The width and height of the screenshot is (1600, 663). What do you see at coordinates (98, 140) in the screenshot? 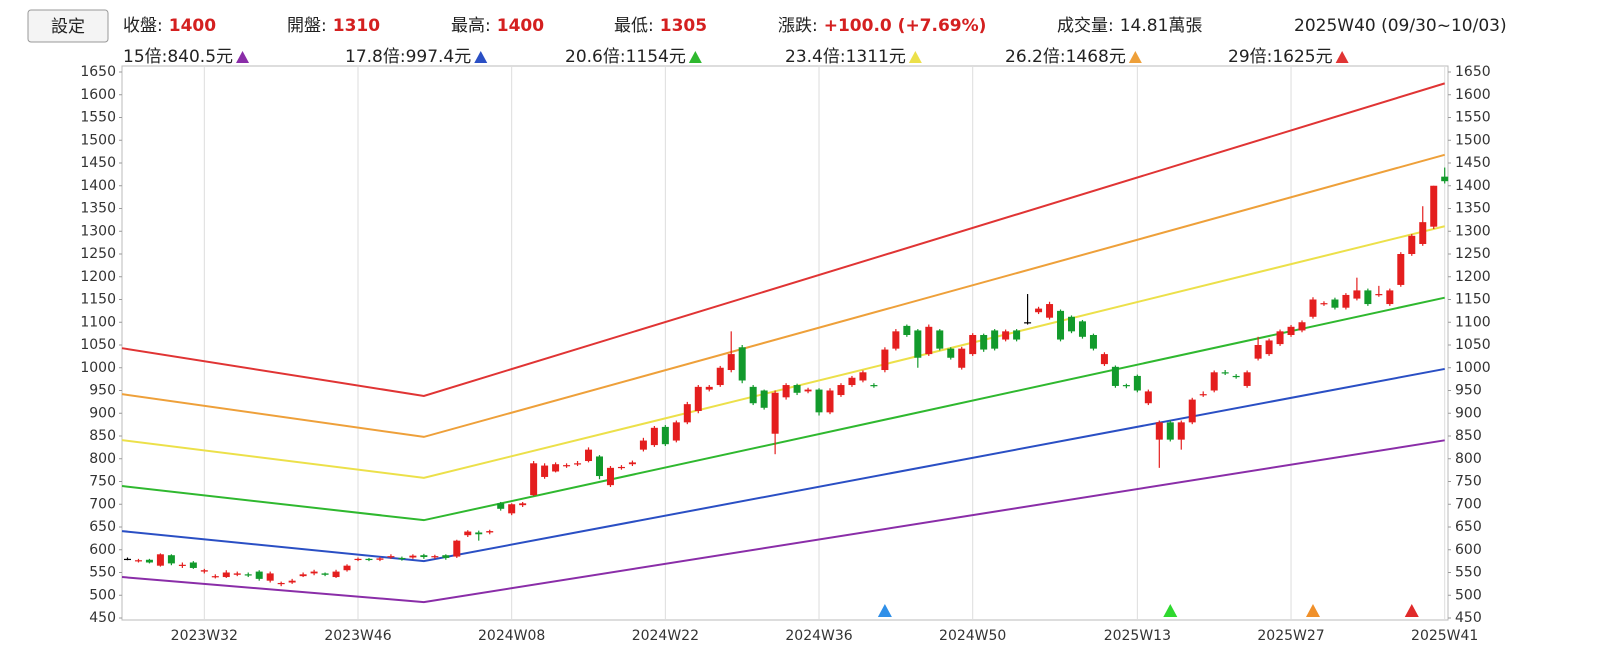
I see `y-tick-label: 1500` at bounding box center [98, 140].